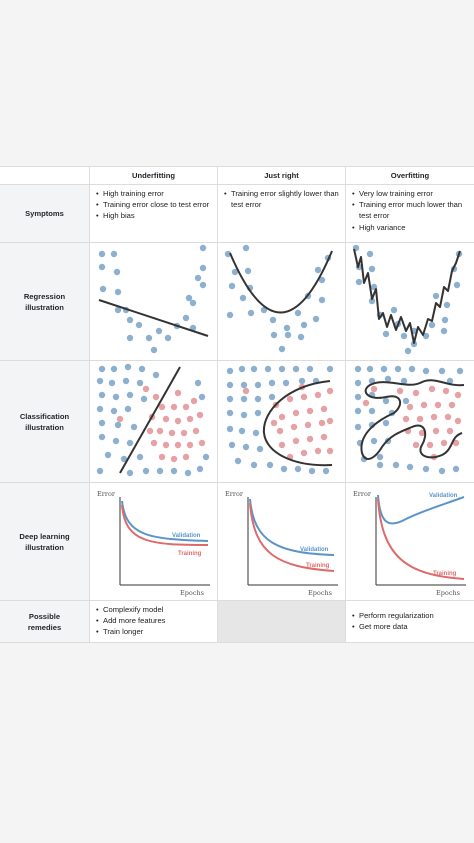 The width and height of the screenshot is (474, 843). Describe the element at coordinates (165, 521) in the screenshot. I see `validation-curve` at that location.